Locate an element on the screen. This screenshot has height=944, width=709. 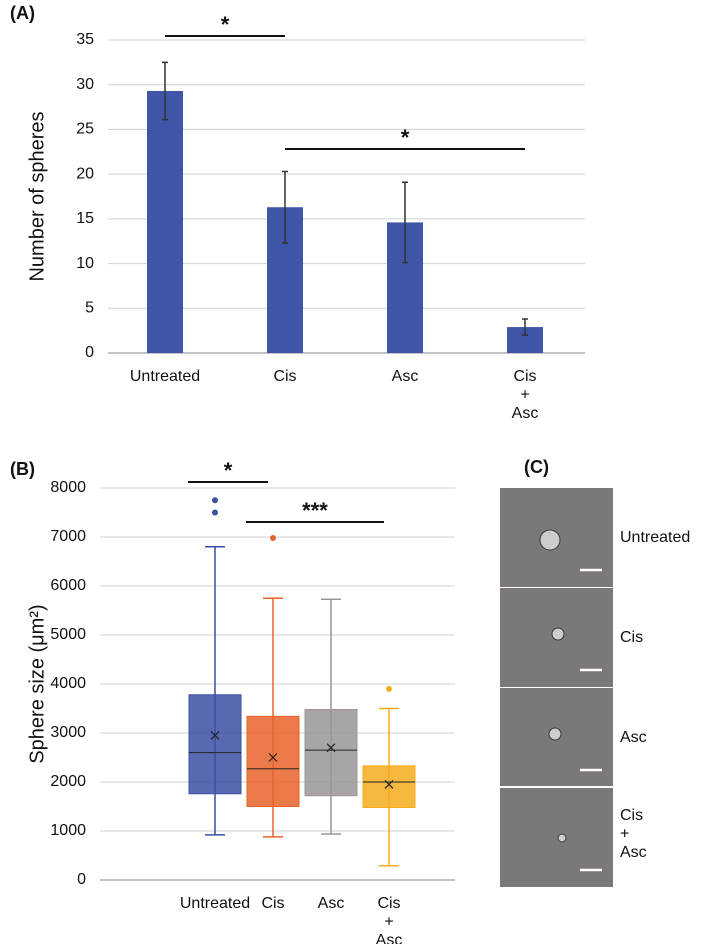
image-label: Untreated is located at coordinates (655, 537).